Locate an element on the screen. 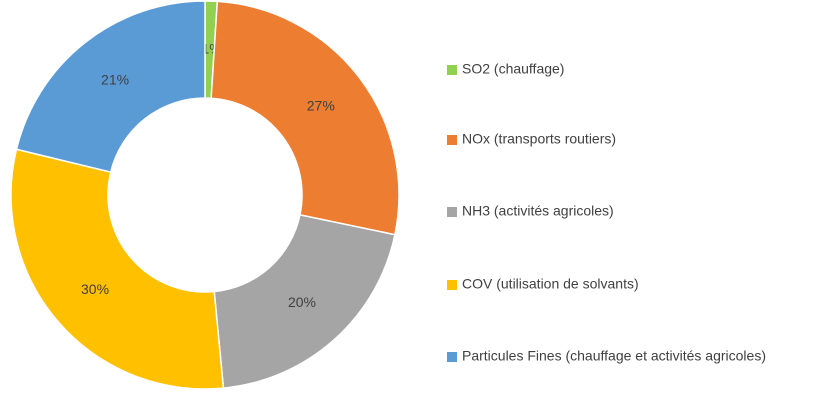 The image size is (835, 401). legend-label: SO2 (chauffage) is located at coordinates (513, 69).